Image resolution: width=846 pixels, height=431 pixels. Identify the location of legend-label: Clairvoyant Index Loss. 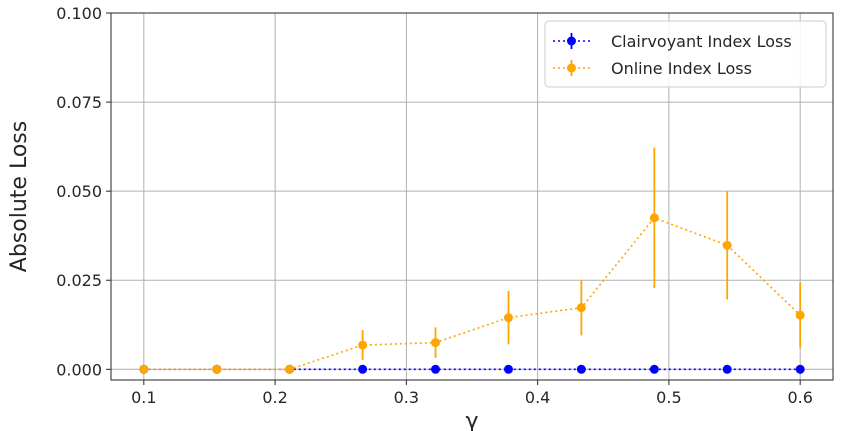
(701, 41).